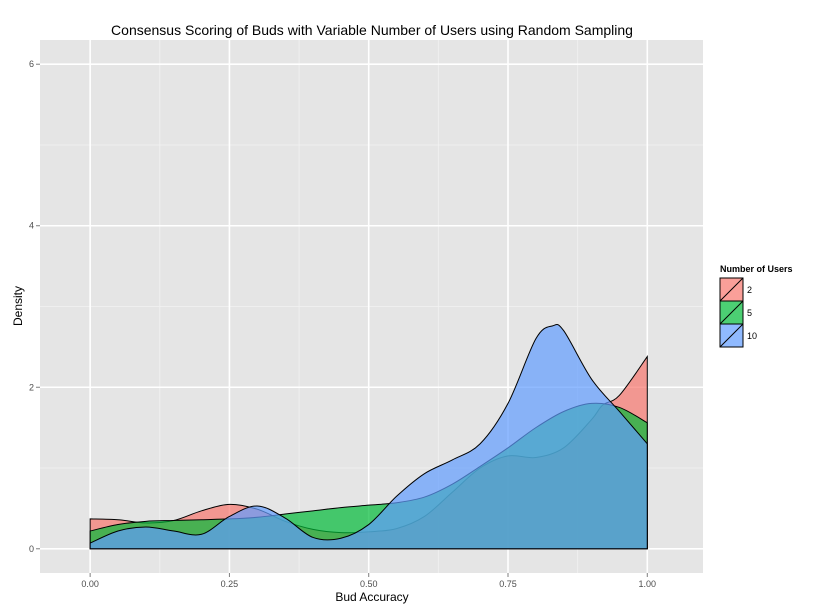 The height and width of the screenshot is (615, 834). Describe the element at coordinates (31, 387) in the screenshot. I see `y-tick-label: 2` at that location.